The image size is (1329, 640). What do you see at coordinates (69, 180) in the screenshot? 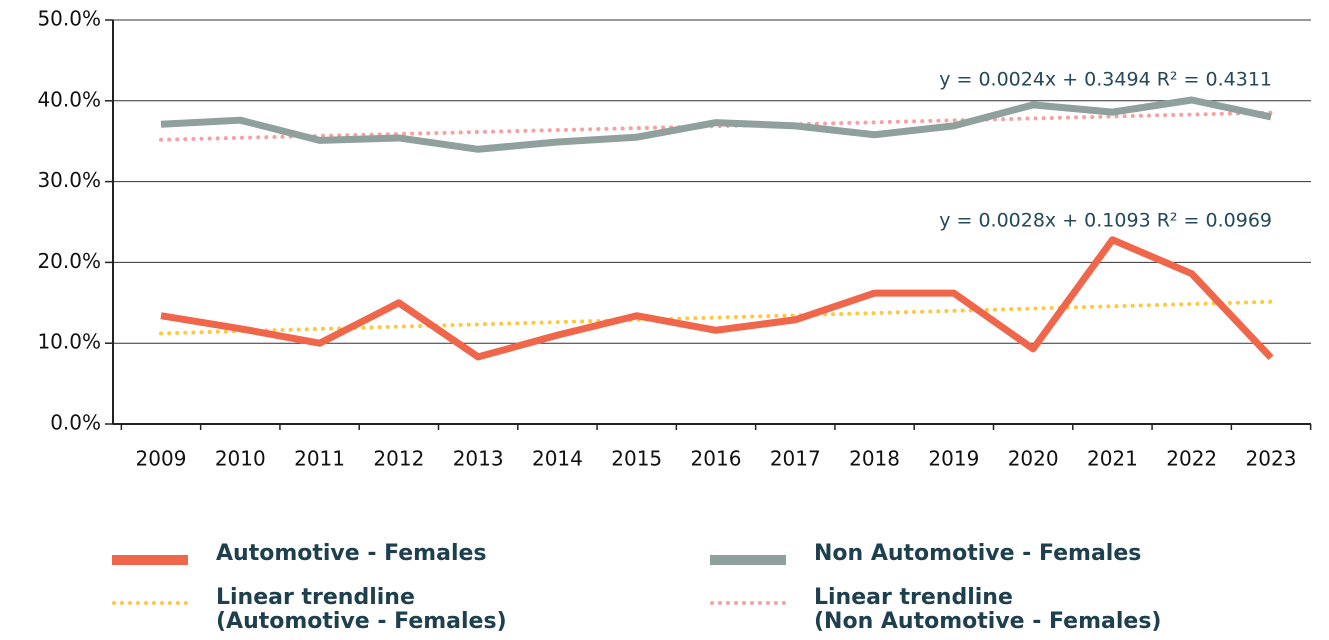
I see `y-tick-label: 30.0%` at bounding box center [69, 180].